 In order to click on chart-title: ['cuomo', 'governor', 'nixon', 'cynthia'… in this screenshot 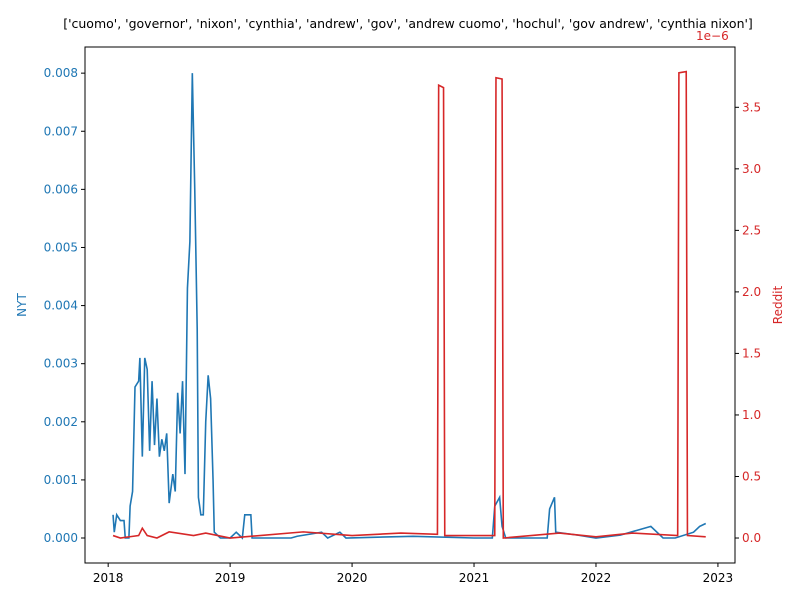, I will do `click(408, 23)`.